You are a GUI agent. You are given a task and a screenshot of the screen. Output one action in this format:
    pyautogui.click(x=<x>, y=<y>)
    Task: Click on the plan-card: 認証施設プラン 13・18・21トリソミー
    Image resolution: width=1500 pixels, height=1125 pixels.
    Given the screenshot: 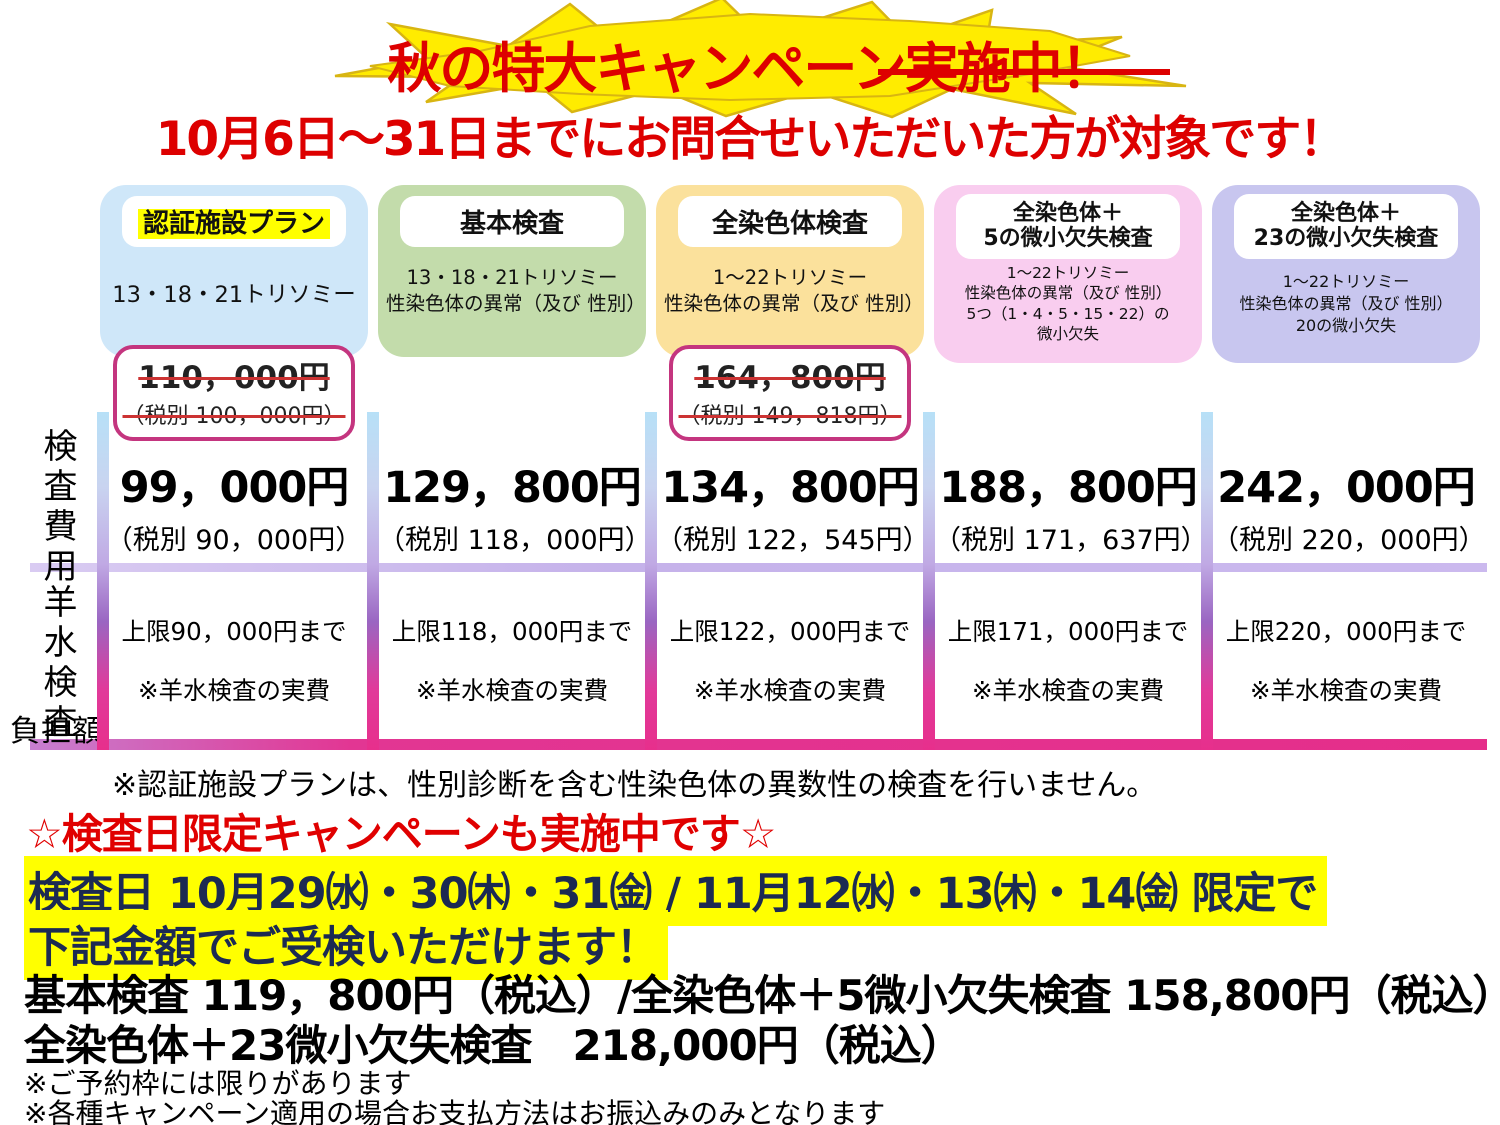 What is the action you would take?
    pyautogui.click(x=234, y=271)
    